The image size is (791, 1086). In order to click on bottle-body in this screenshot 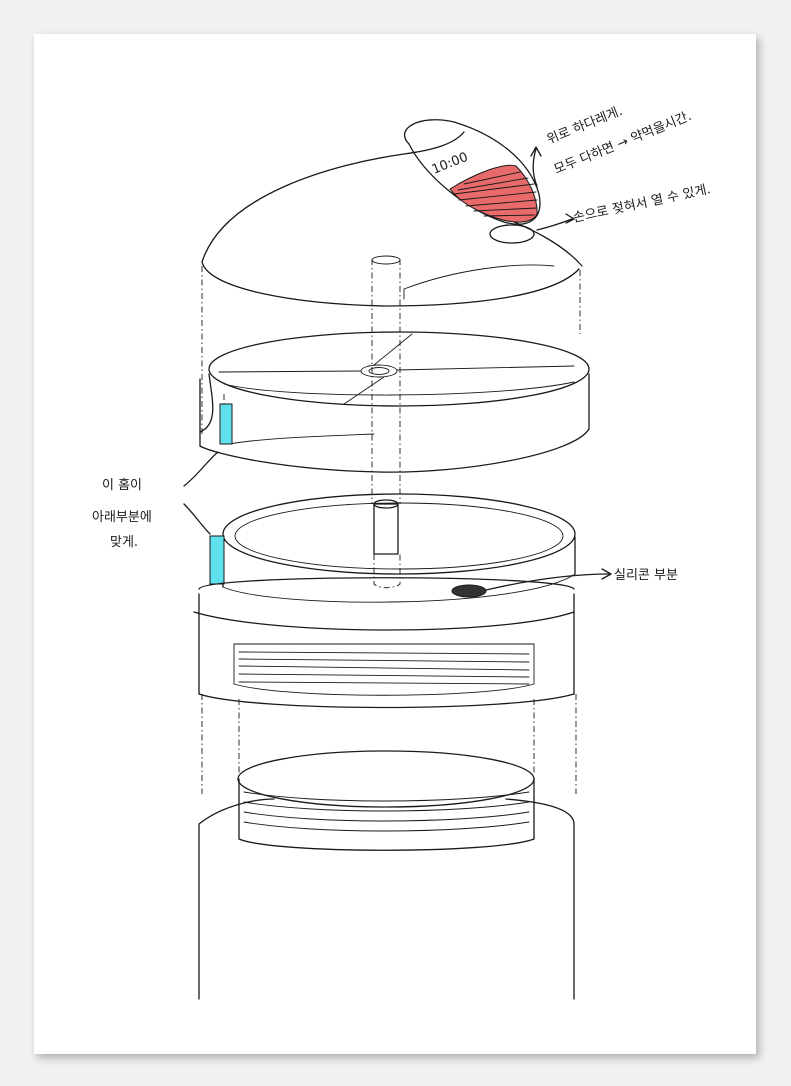, I will do `click(386, 875)`.